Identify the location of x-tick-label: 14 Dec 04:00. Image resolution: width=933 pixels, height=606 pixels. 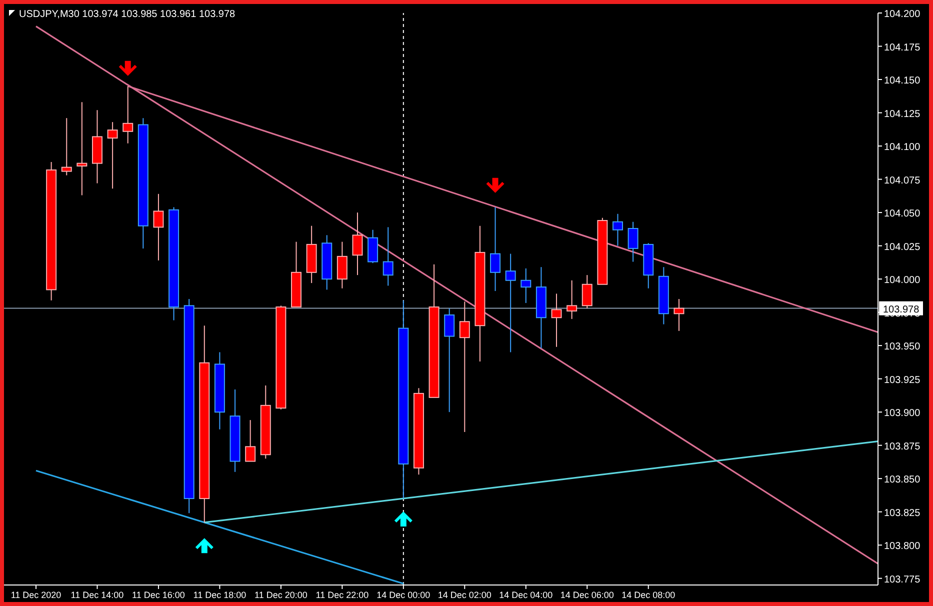
(526, 595).